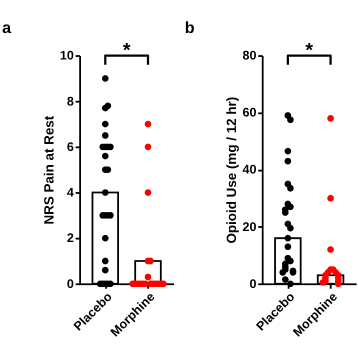 The width and height of the screenshot is (358, 359). I want to click on y-tick-label: 60, so click(249, 113).